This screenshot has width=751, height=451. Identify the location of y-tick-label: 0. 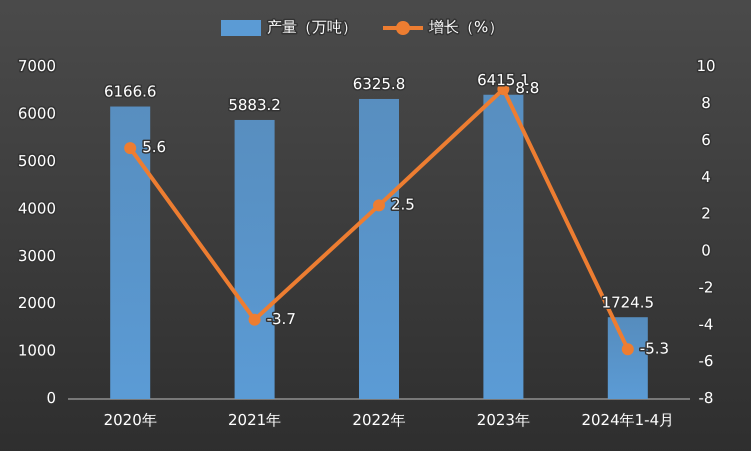
(51, 398).